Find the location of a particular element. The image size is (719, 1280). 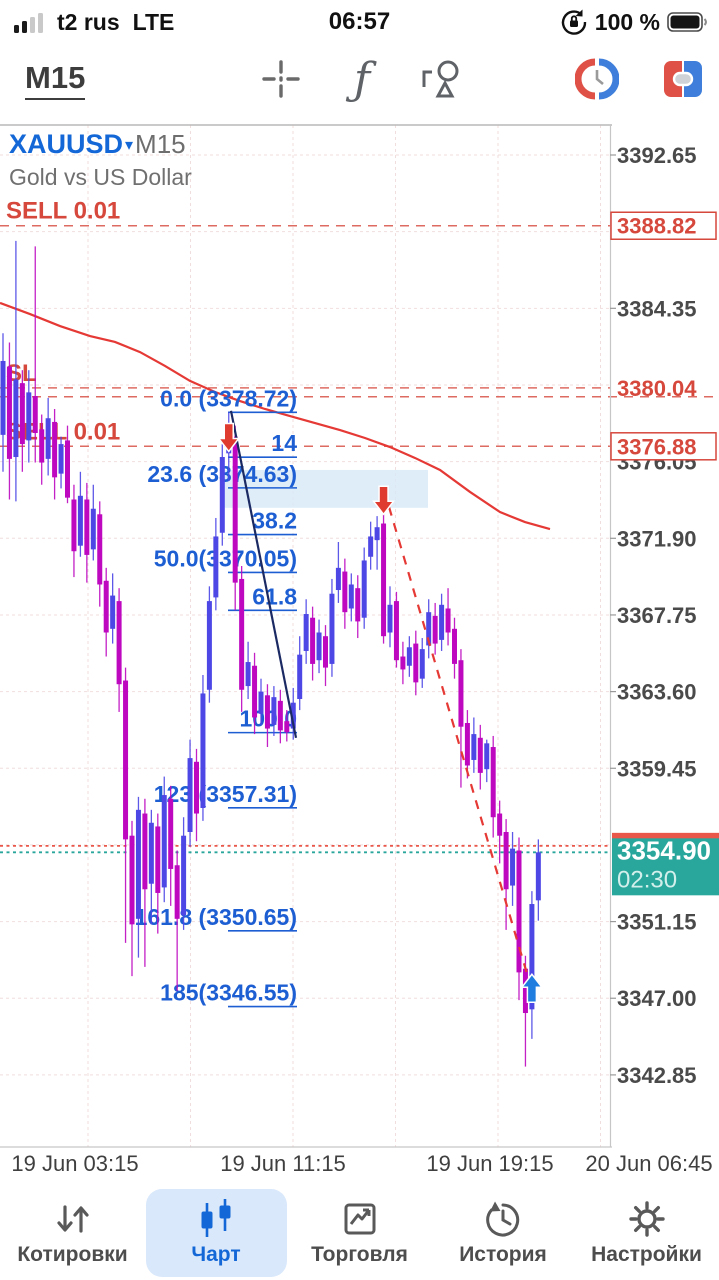

symbol-description: Gold vs US Dollar is located at coordinates (100, 177).